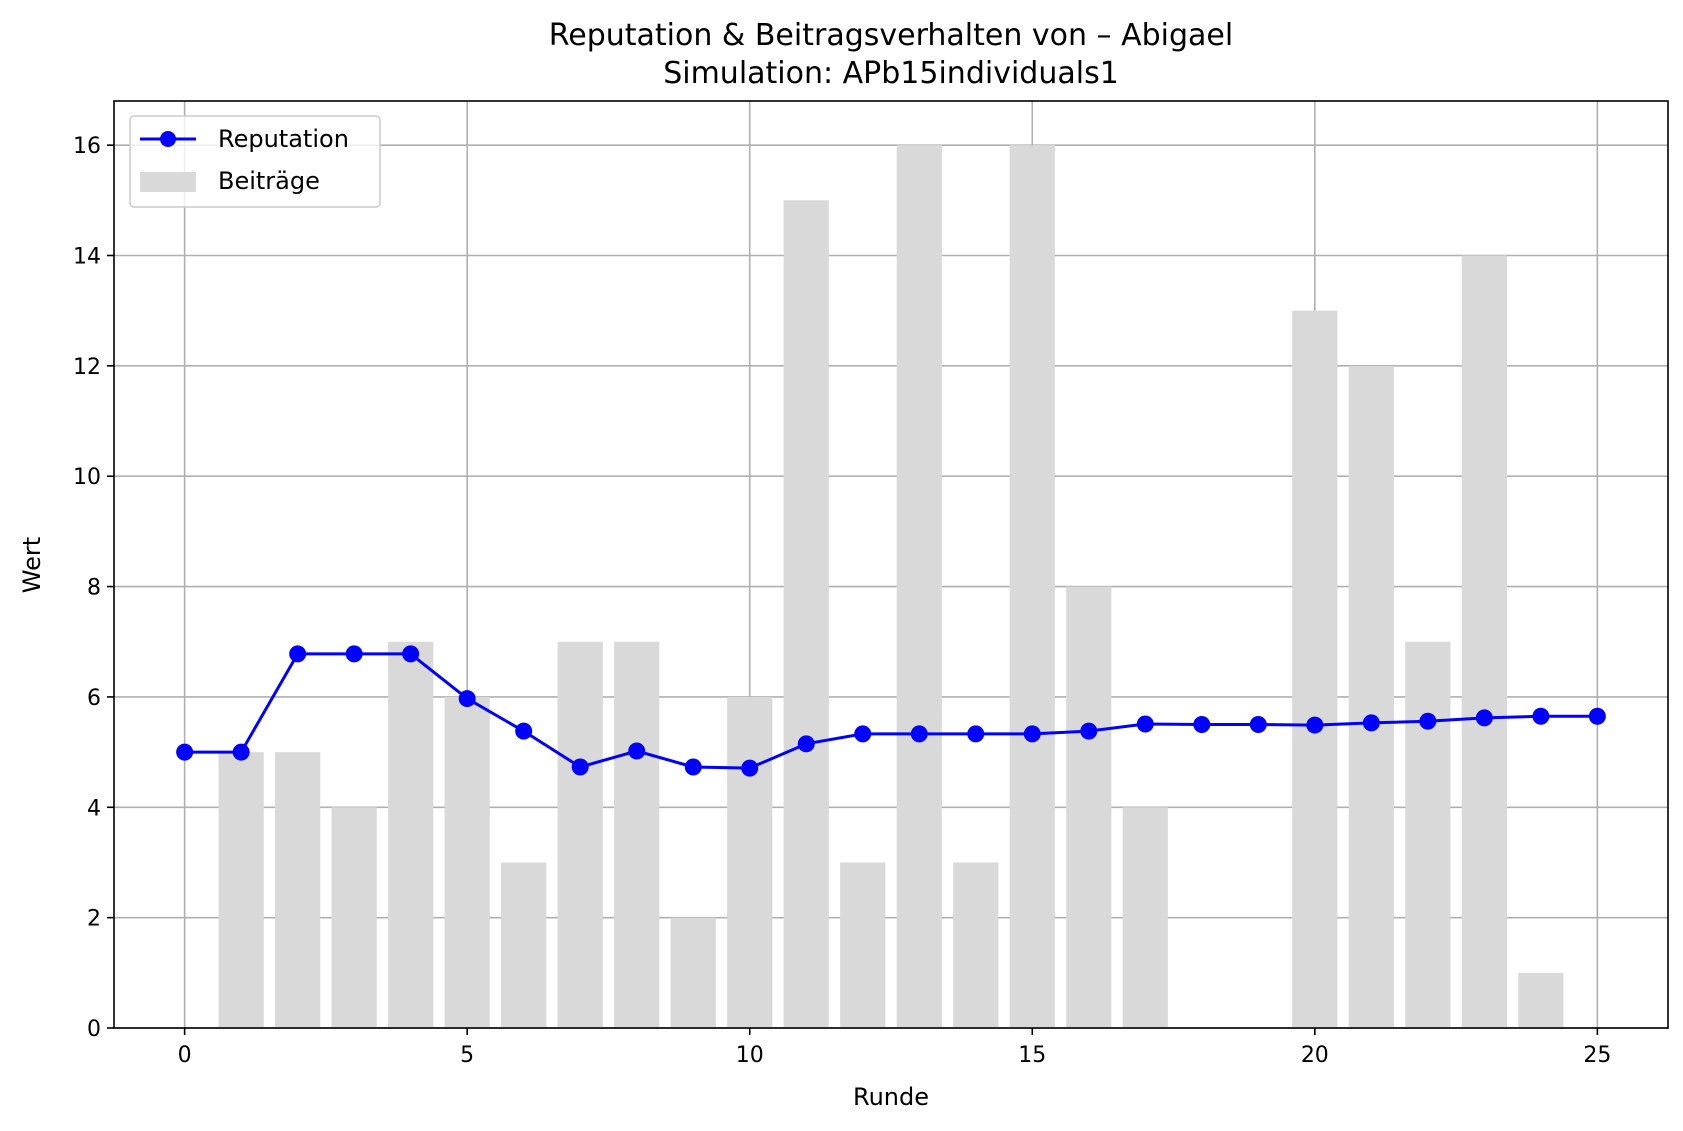 The image size is (1683, 1131). Describe the element at coordinates (1032, 1055) in the screenshot. I see `x-tick-label: 15` at that location.